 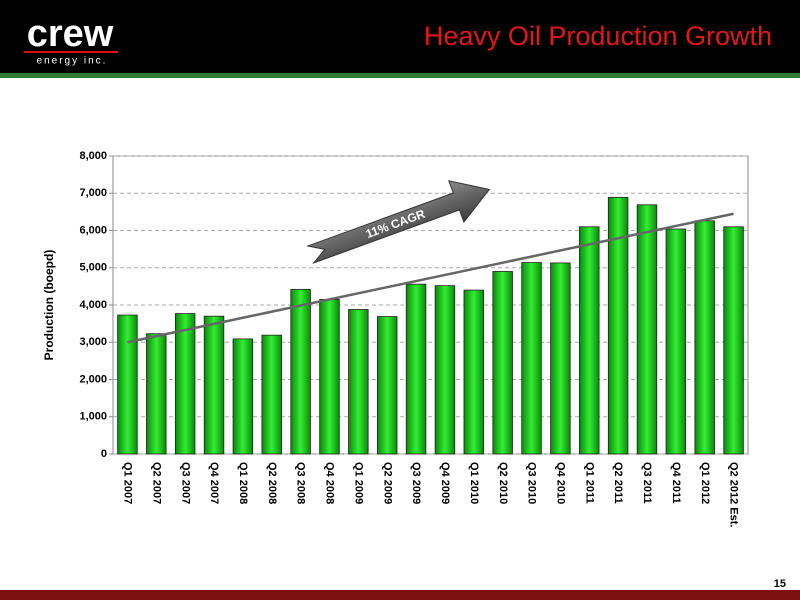 What do you see at coordinates (214, 483) in the screenshot?
I see `x-tick-label: Q4 2007` at bounding box center [214, 483].